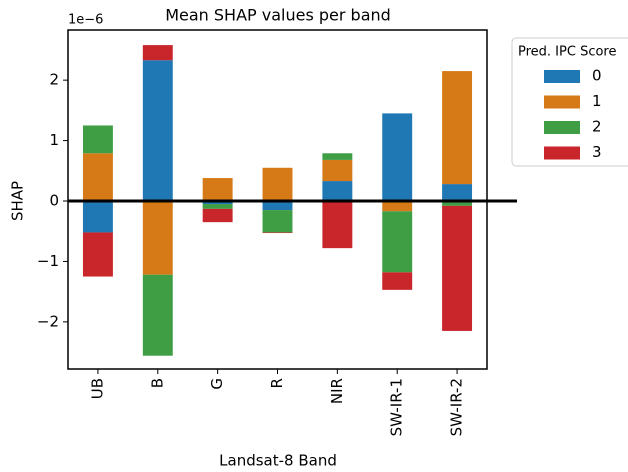  Describe the element at coordinates (217, 384) in the screenshot. I see `x-tick-label: G` at that location.